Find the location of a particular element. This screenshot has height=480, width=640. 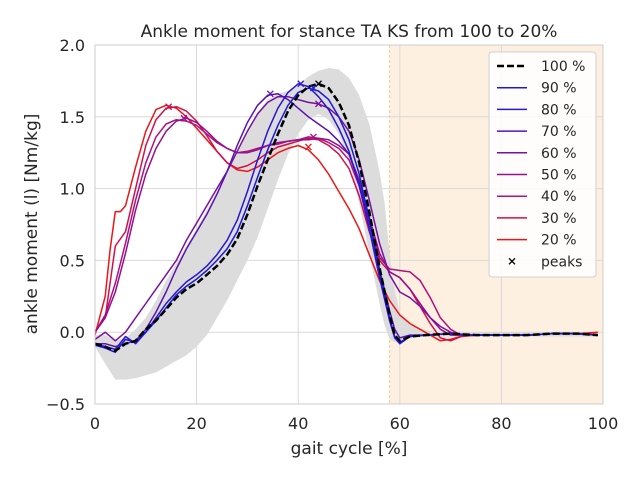

x-axis-label: gait cycle [%] is located at coordinates (349, 449).